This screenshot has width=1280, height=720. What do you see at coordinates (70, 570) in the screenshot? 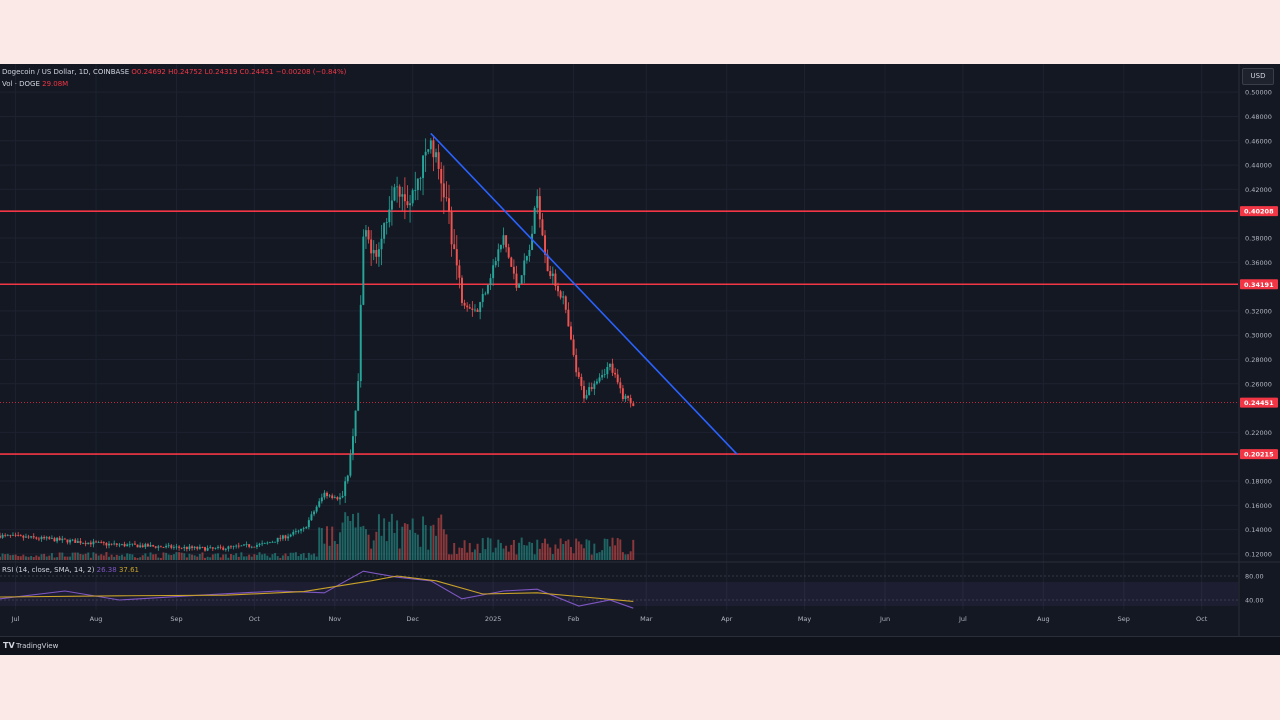
I see `rsi-header: RSI (14, close, SMA, 14, 2) 26.38 37.61` at bounding box center [70, 570].